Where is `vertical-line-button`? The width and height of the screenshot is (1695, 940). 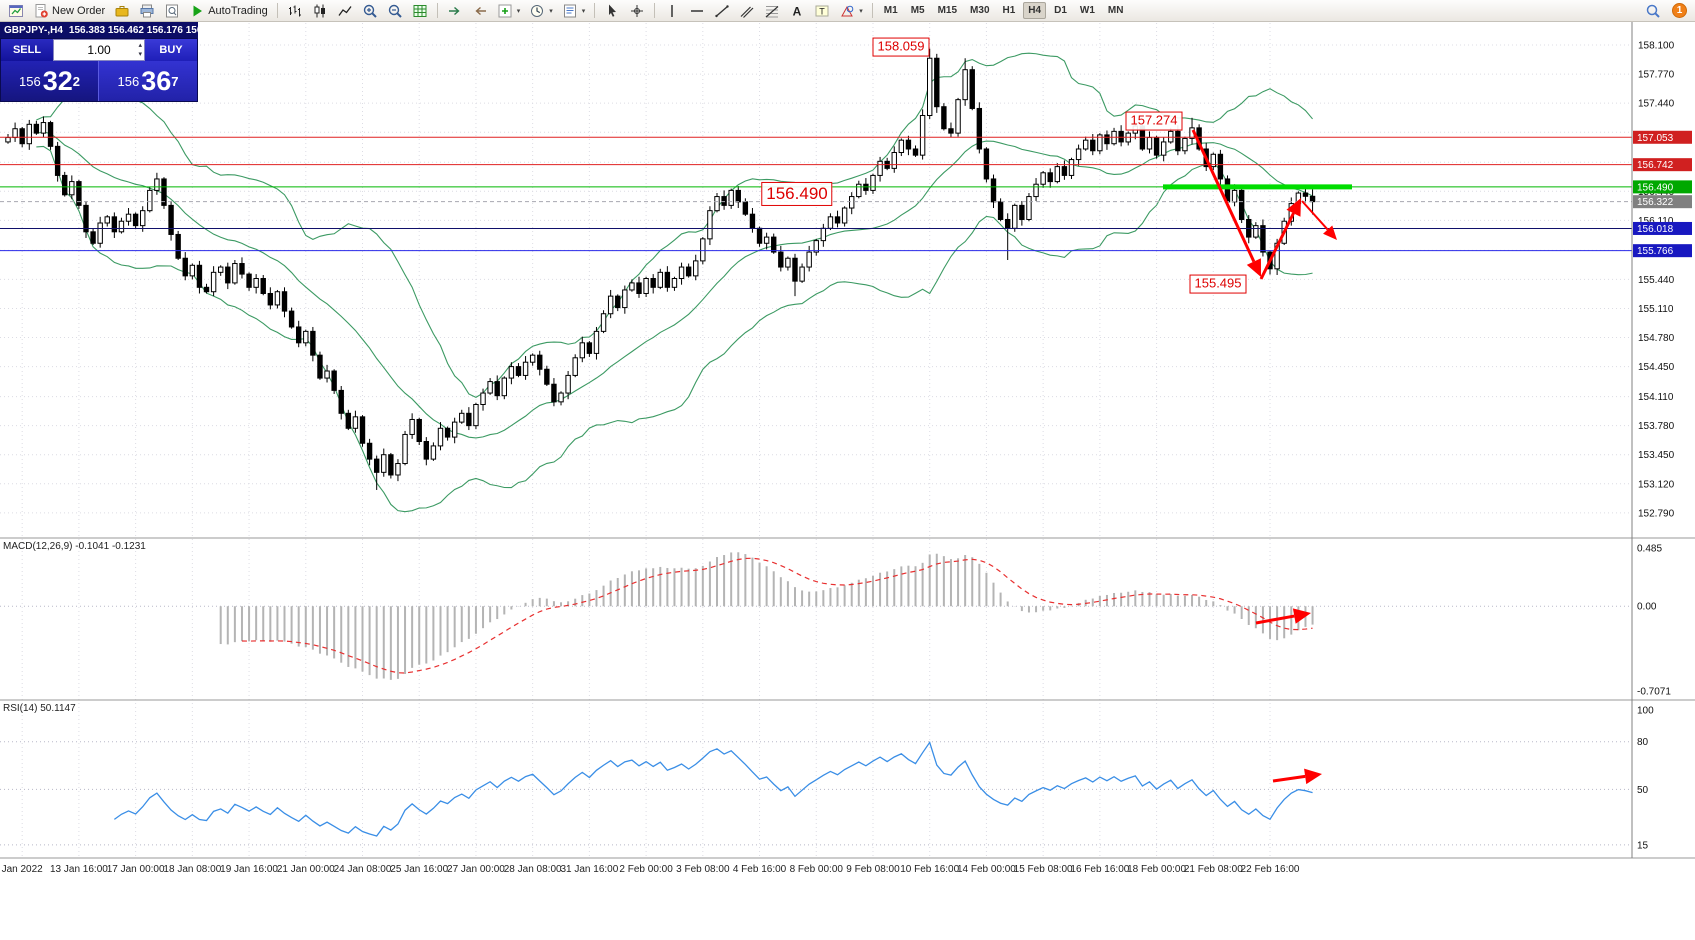
vertical-line-button is located at coordinates (672, 10).